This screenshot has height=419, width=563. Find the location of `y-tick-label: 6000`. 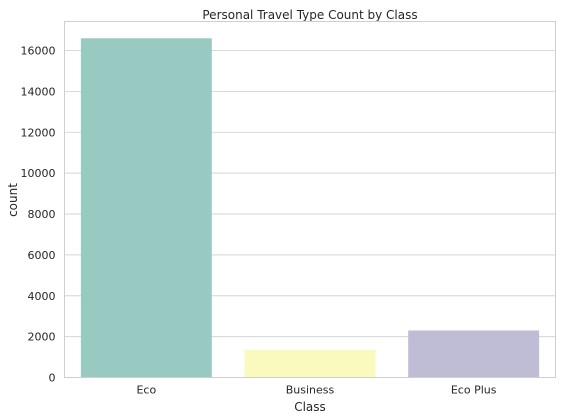

y-tick-label: 6000 is located at coordinates (42, 255).